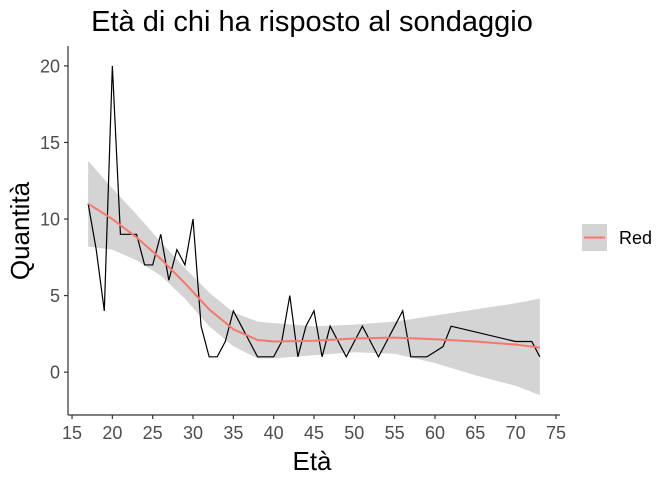  Describe the element at coordinates (233, 433) in the screenshot. I see `x-tick-label: 35` at that location.